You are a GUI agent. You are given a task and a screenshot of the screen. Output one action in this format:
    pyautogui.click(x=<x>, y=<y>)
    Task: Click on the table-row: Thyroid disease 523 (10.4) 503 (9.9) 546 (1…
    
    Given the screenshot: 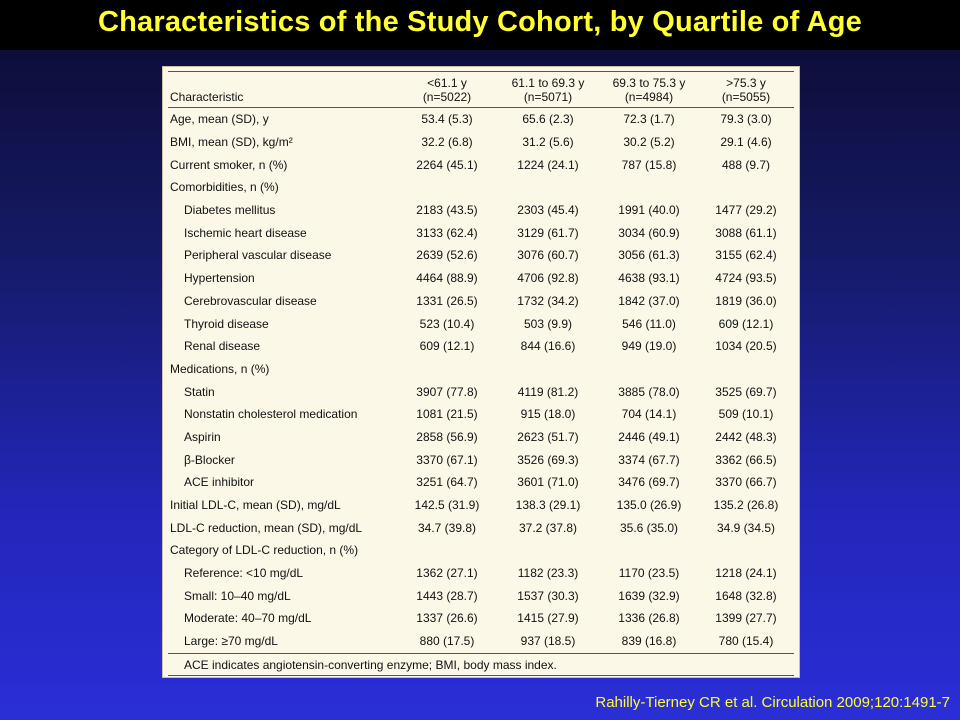 What is the action you would take?
    pyautogui.click(x=481, y=323)
    